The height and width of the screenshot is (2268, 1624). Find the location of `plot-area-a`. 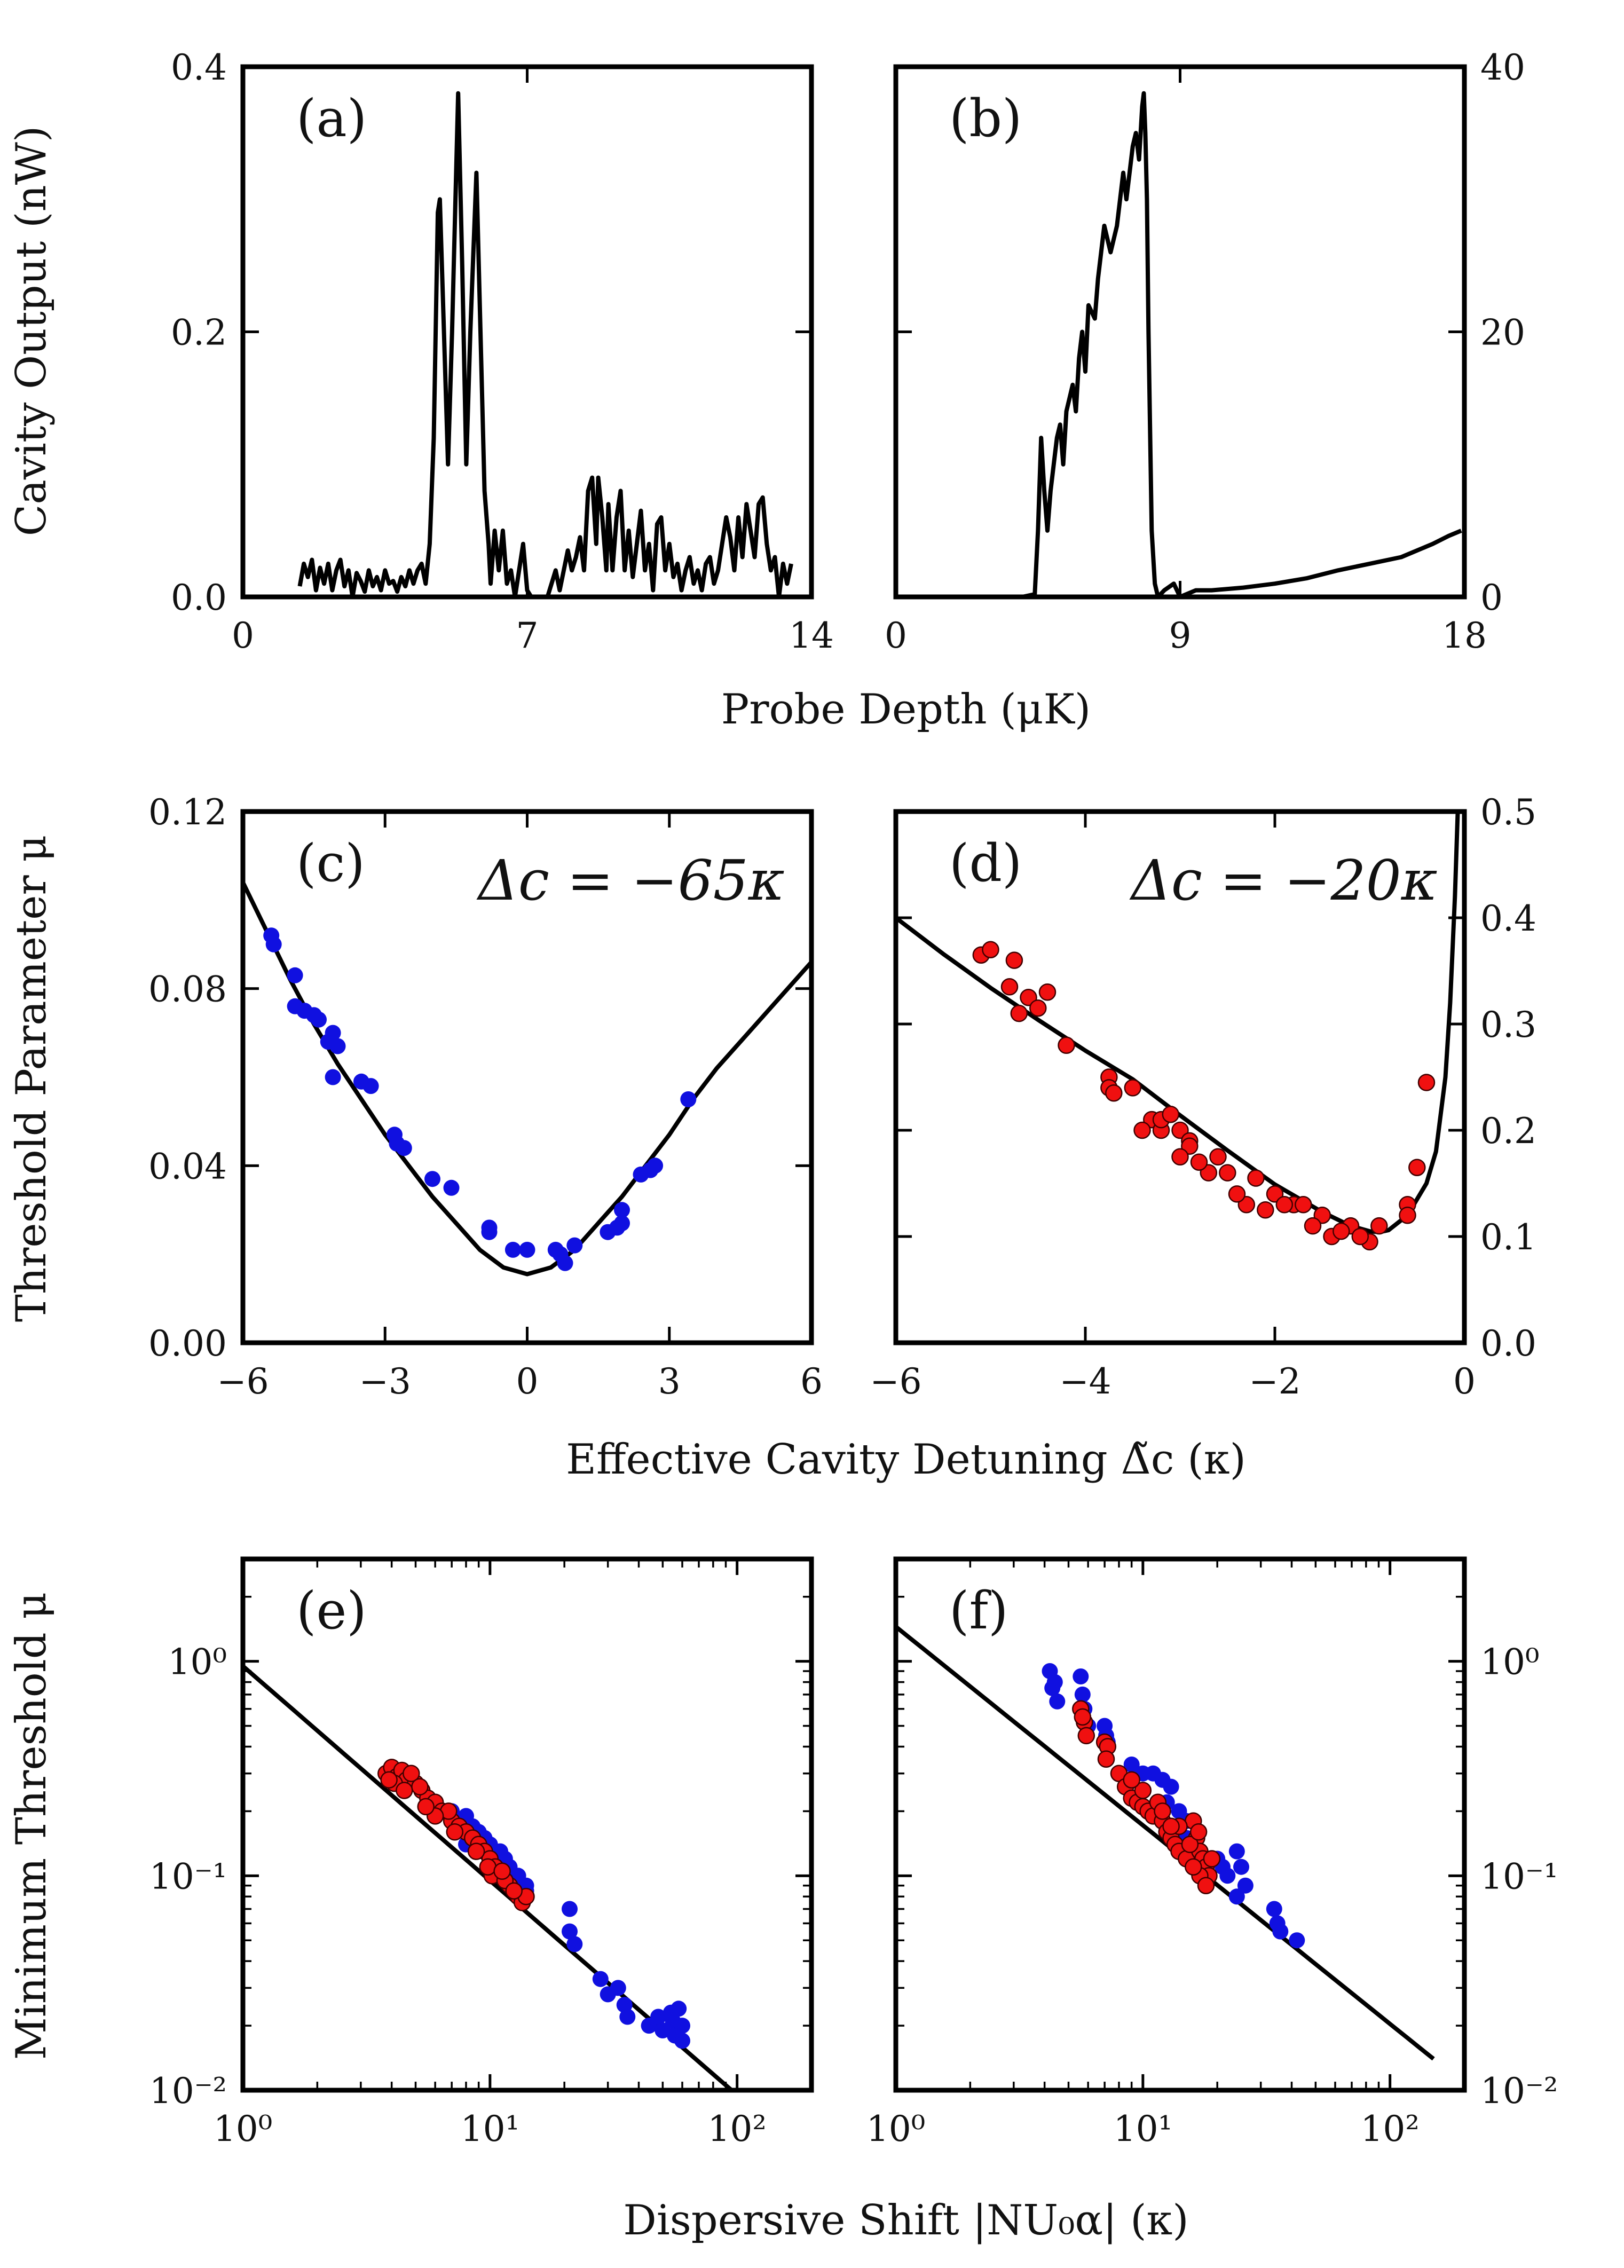

plot-area-a is located at coordinates (545, 344).